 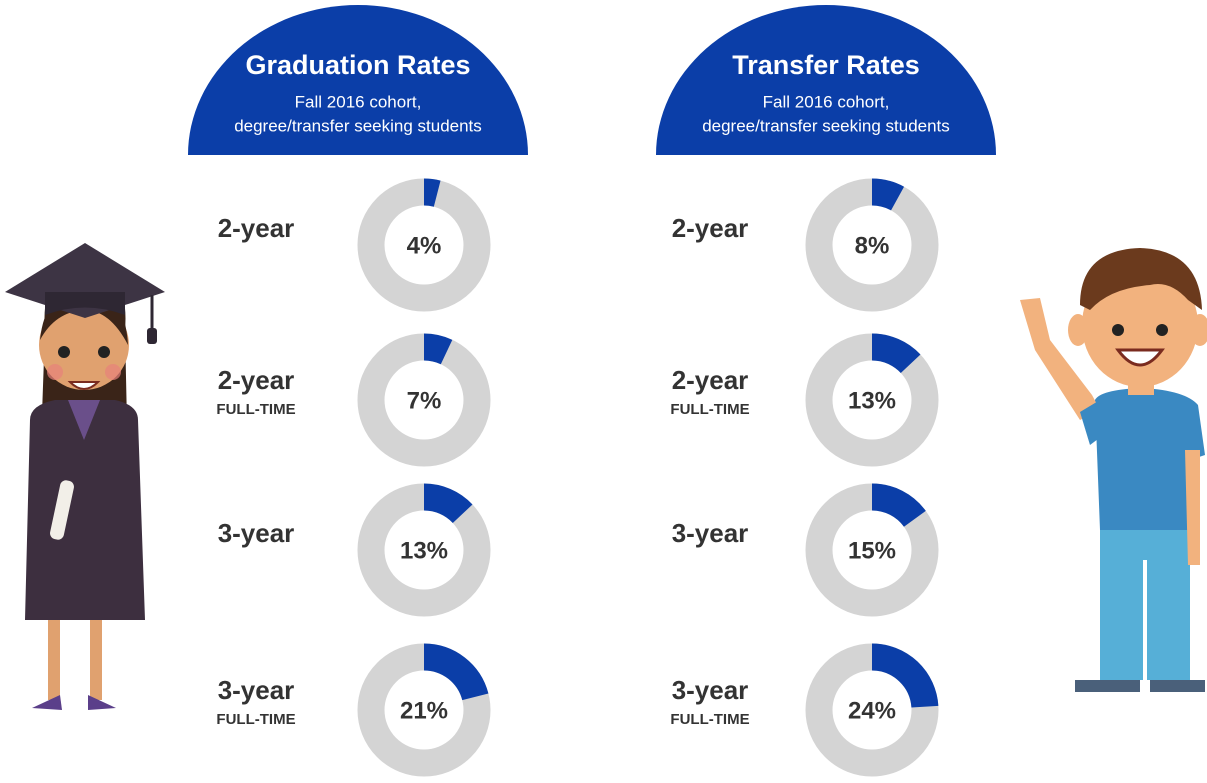 I want to click on panel-title: Transfer Rates, so click(x=826, y=65).